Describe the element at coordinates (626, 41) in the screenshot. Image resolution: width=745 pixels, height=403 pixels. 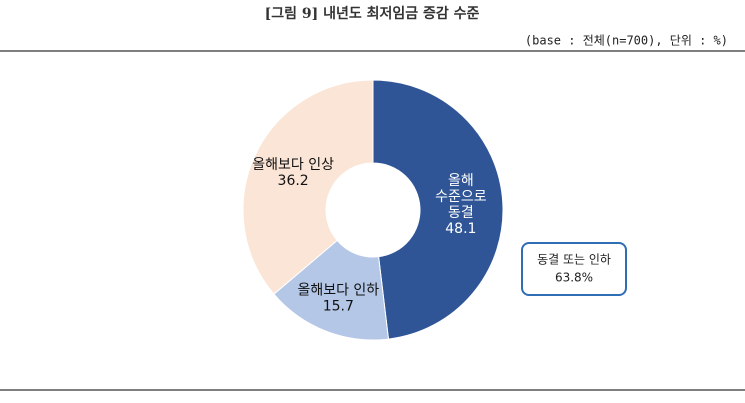
I see `chart-subtitle: (base : 전체(n=700), 단위 : %)` at that location.